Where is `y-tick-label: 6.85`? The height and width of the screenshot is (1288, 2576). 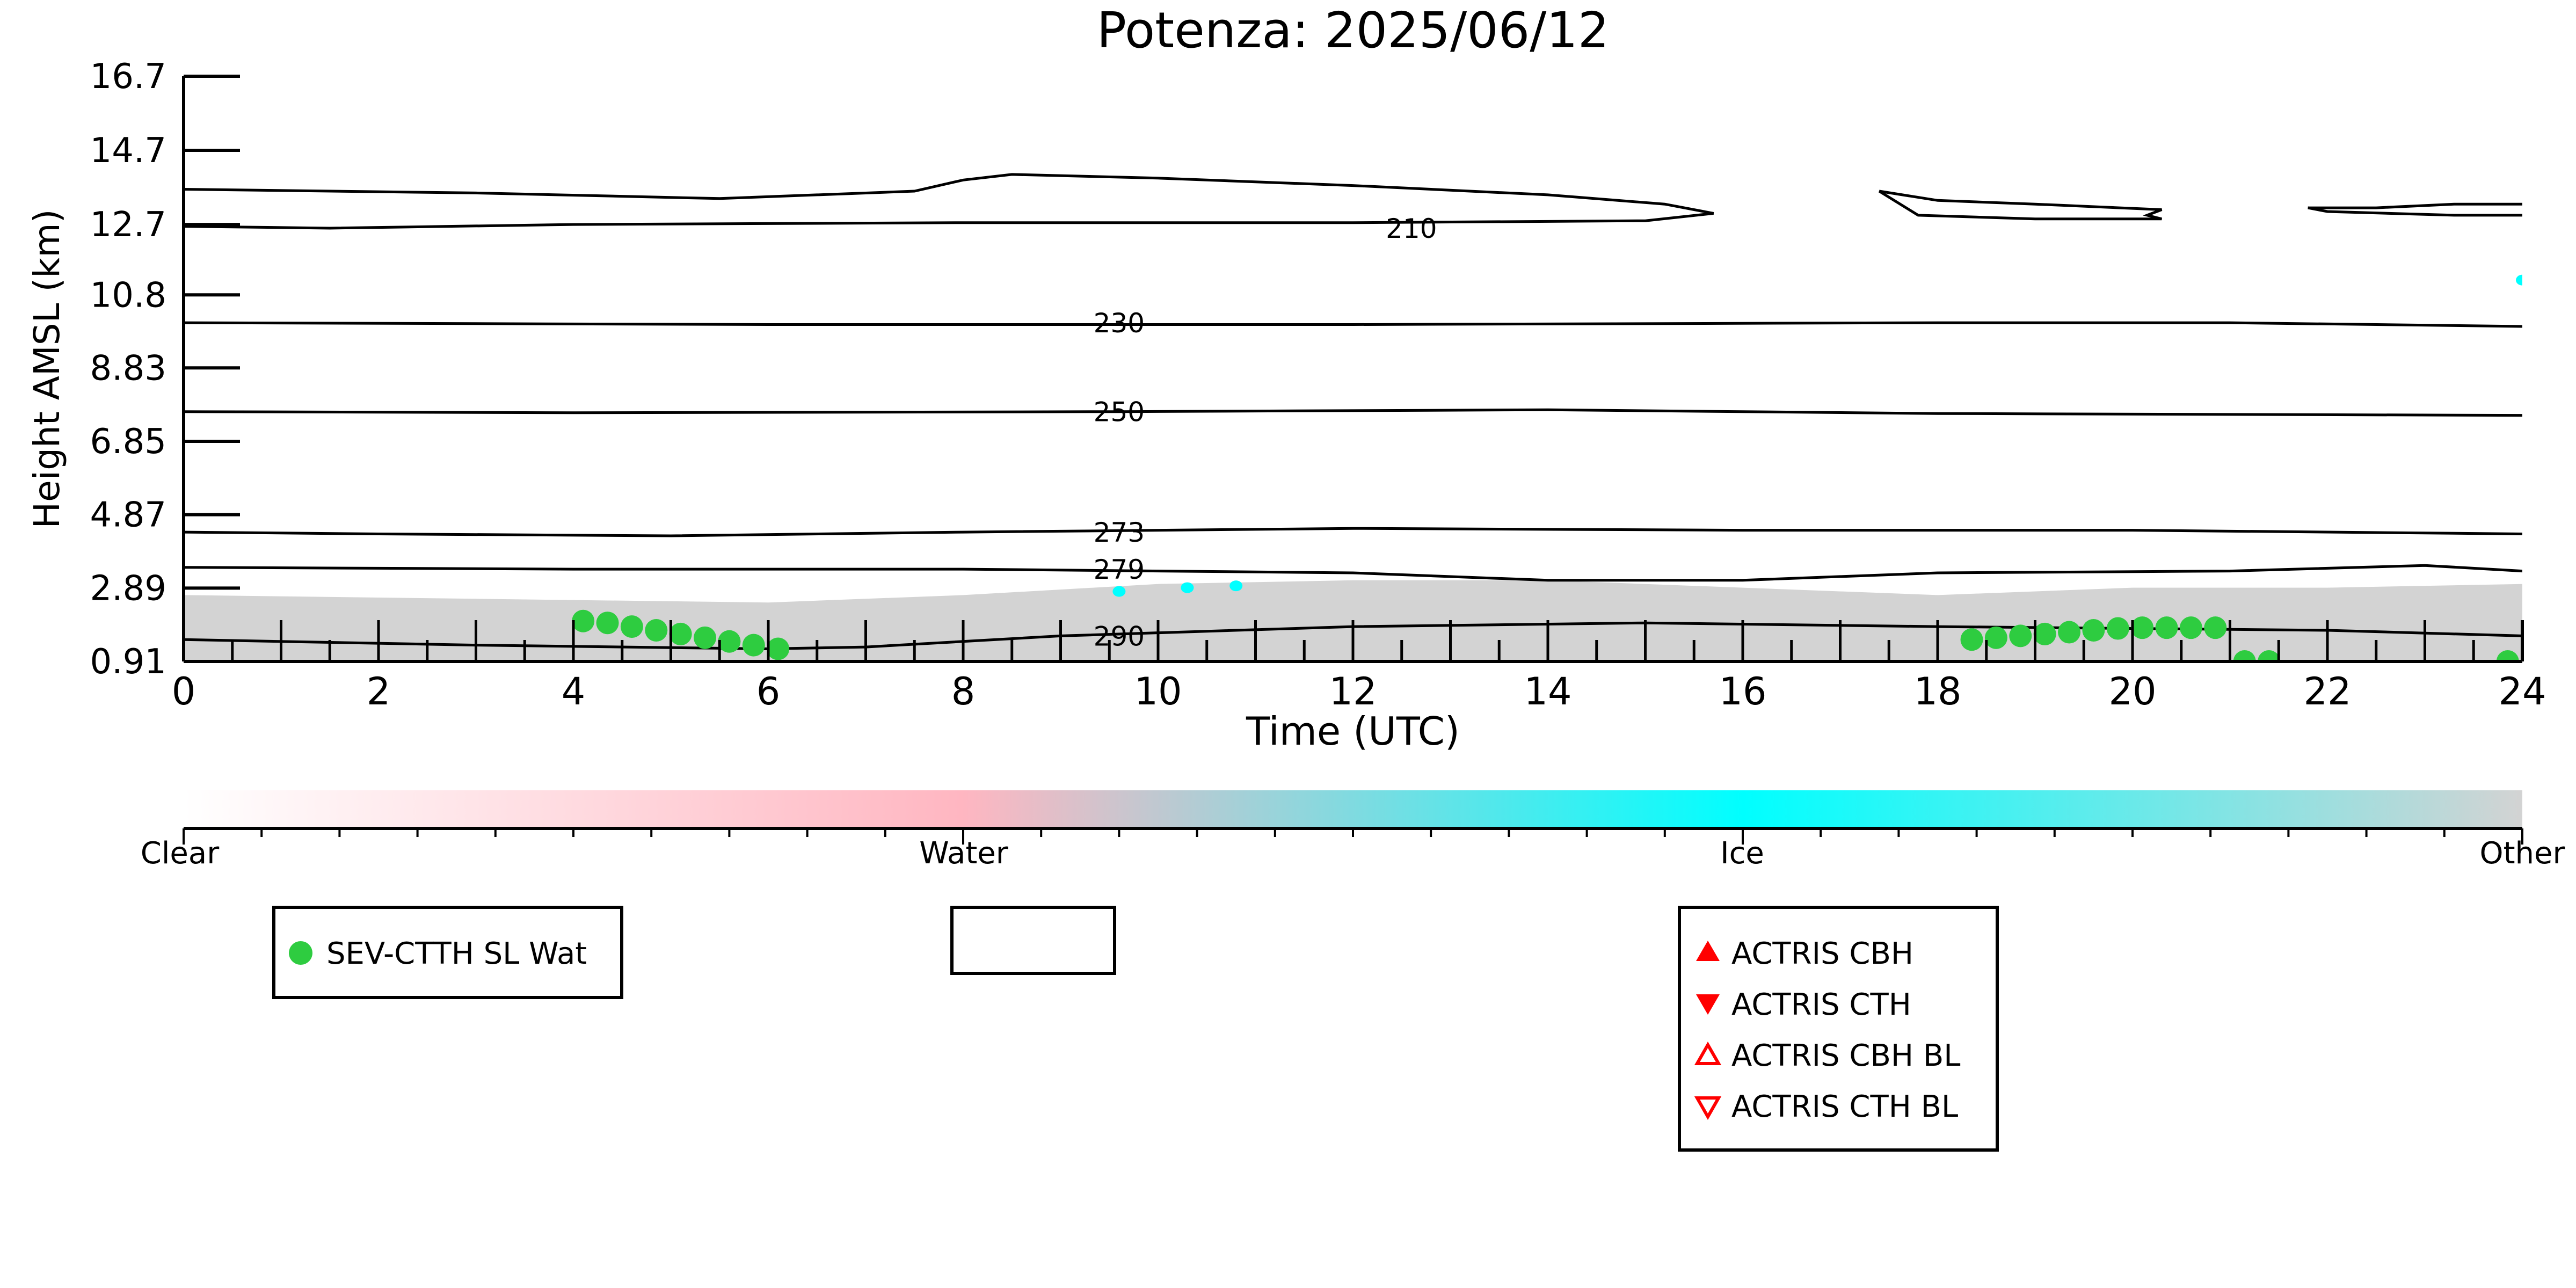 y-tick-label: 6.85 is located at coordinates (128, 442).